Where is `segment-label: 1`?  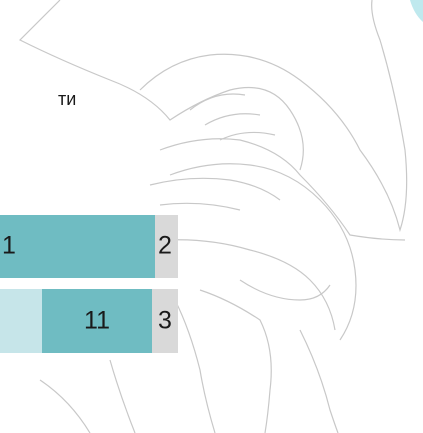
segment-label: 1 is located at coordinates (9, 246).